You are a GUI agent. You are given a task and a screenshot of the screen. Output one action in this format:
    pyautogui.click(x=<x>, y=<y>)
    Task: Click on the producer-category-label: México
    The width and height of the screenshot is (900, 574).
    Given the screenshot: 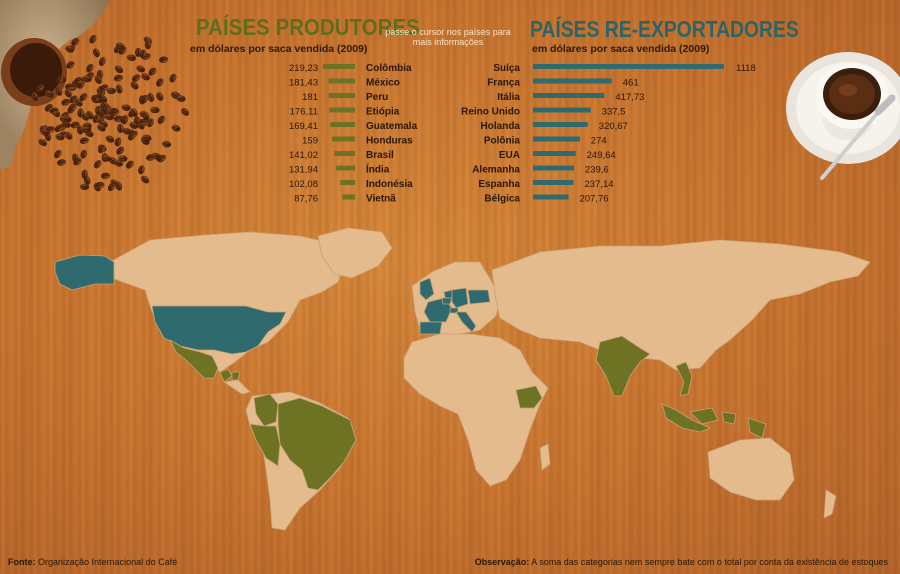 What is the action you would take?
    pyautogui.click(x=383, y=83)
    